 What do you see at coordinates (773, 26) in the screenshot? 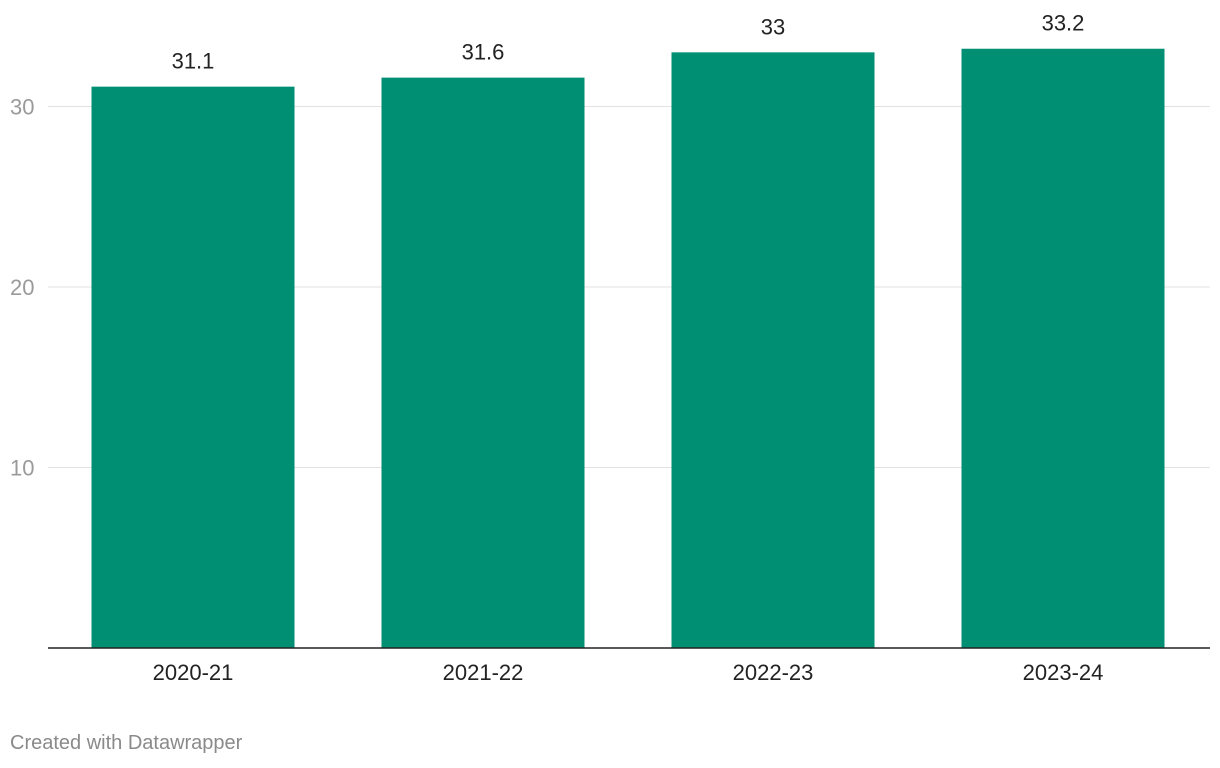
I see `bar-value-label: 33` at bounding box center [773, 26].